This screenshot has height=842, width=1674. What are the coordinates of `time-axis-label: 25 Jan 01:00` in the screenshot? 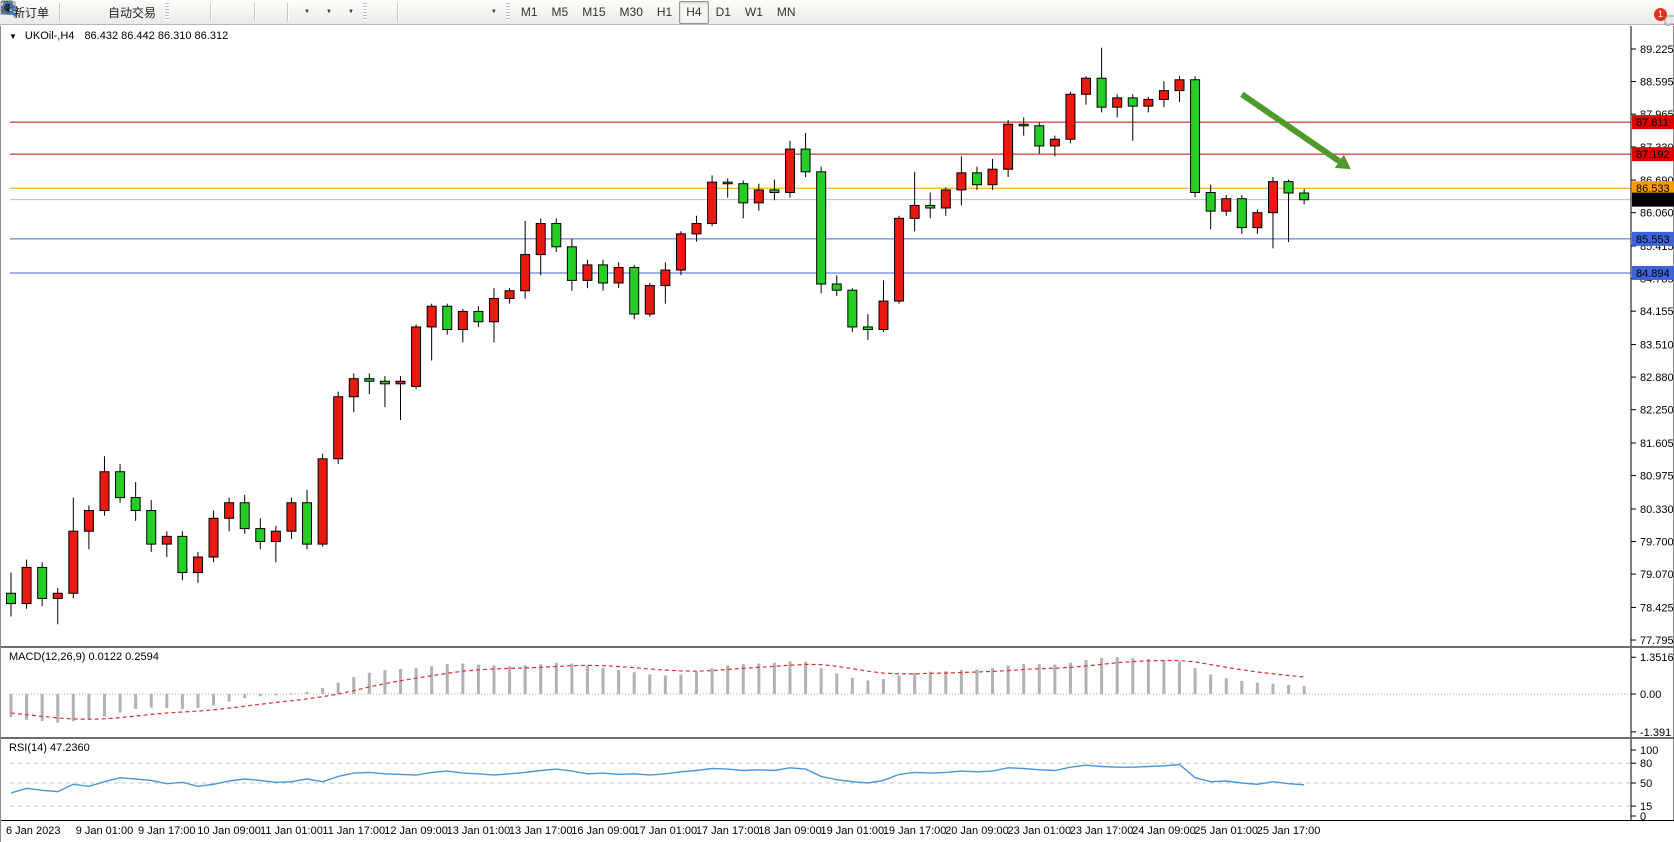 It's located at (1226, 831).